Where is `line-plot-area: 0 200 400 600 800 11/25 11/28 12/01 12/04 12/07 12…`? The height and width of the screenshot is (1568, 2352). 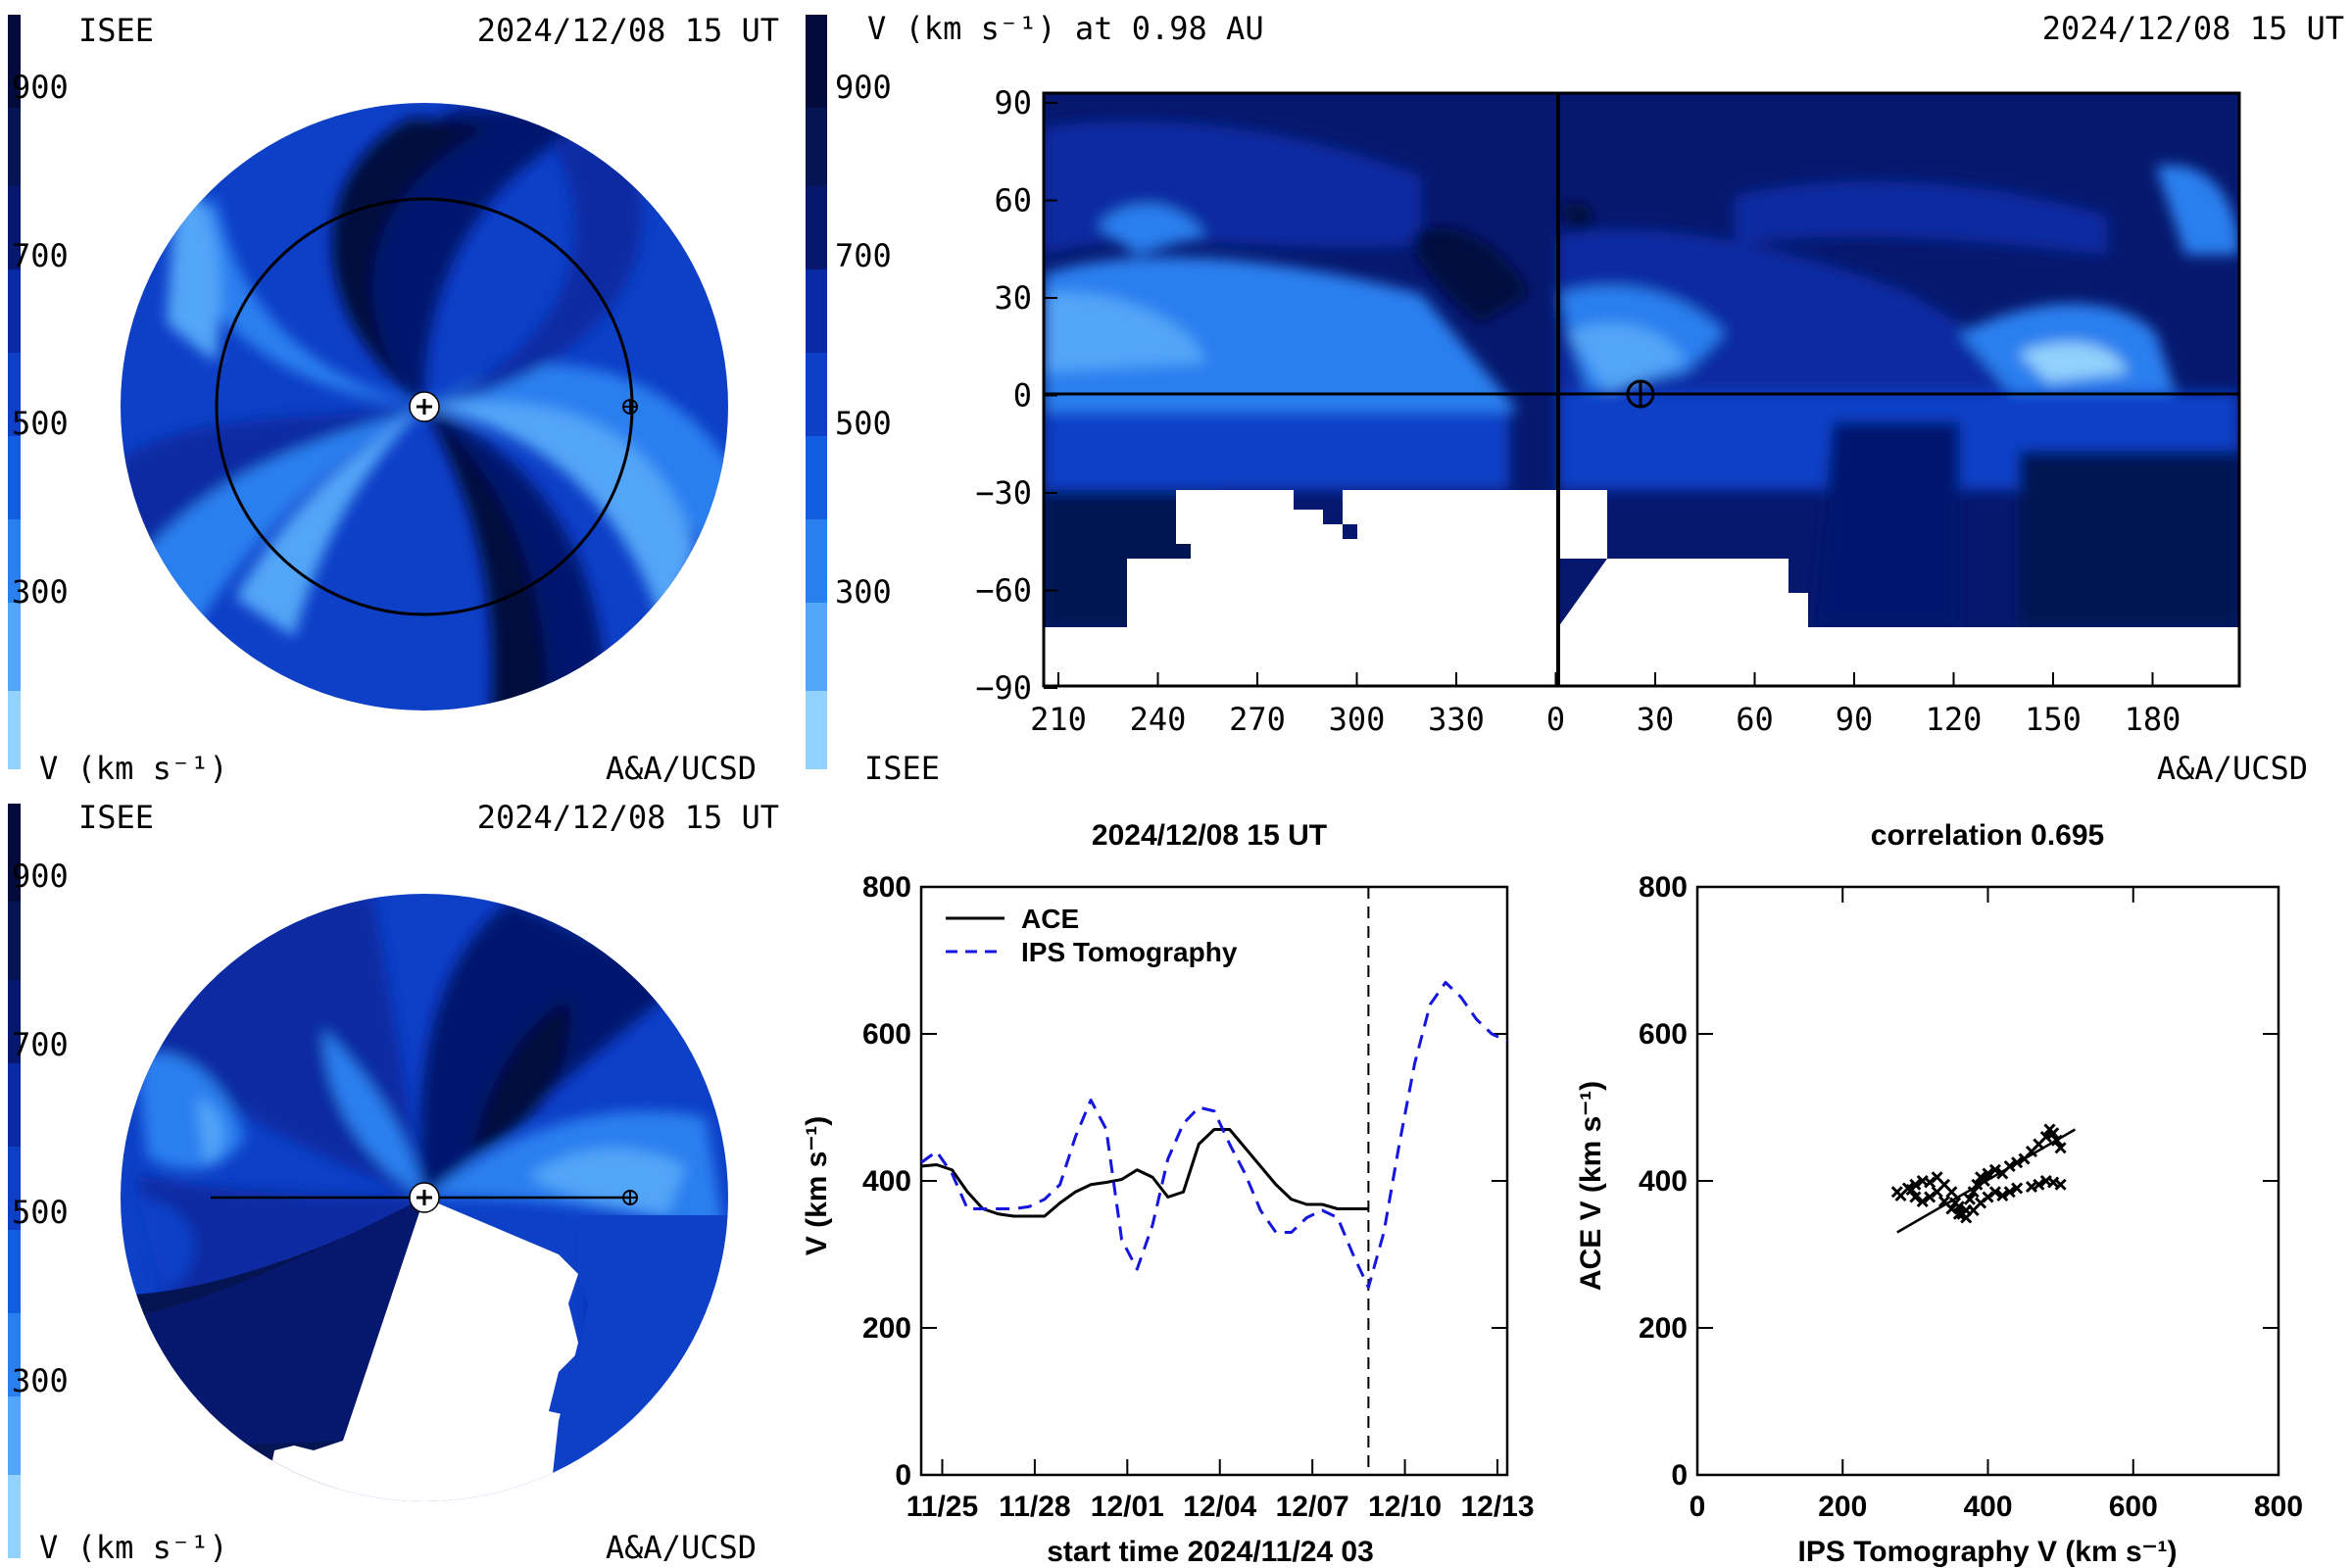
line-plot-area: 0 200 400 600 800 11/25 11/28 12/01 12/04 12/07 12… is located at coordinates (1198, 1197).